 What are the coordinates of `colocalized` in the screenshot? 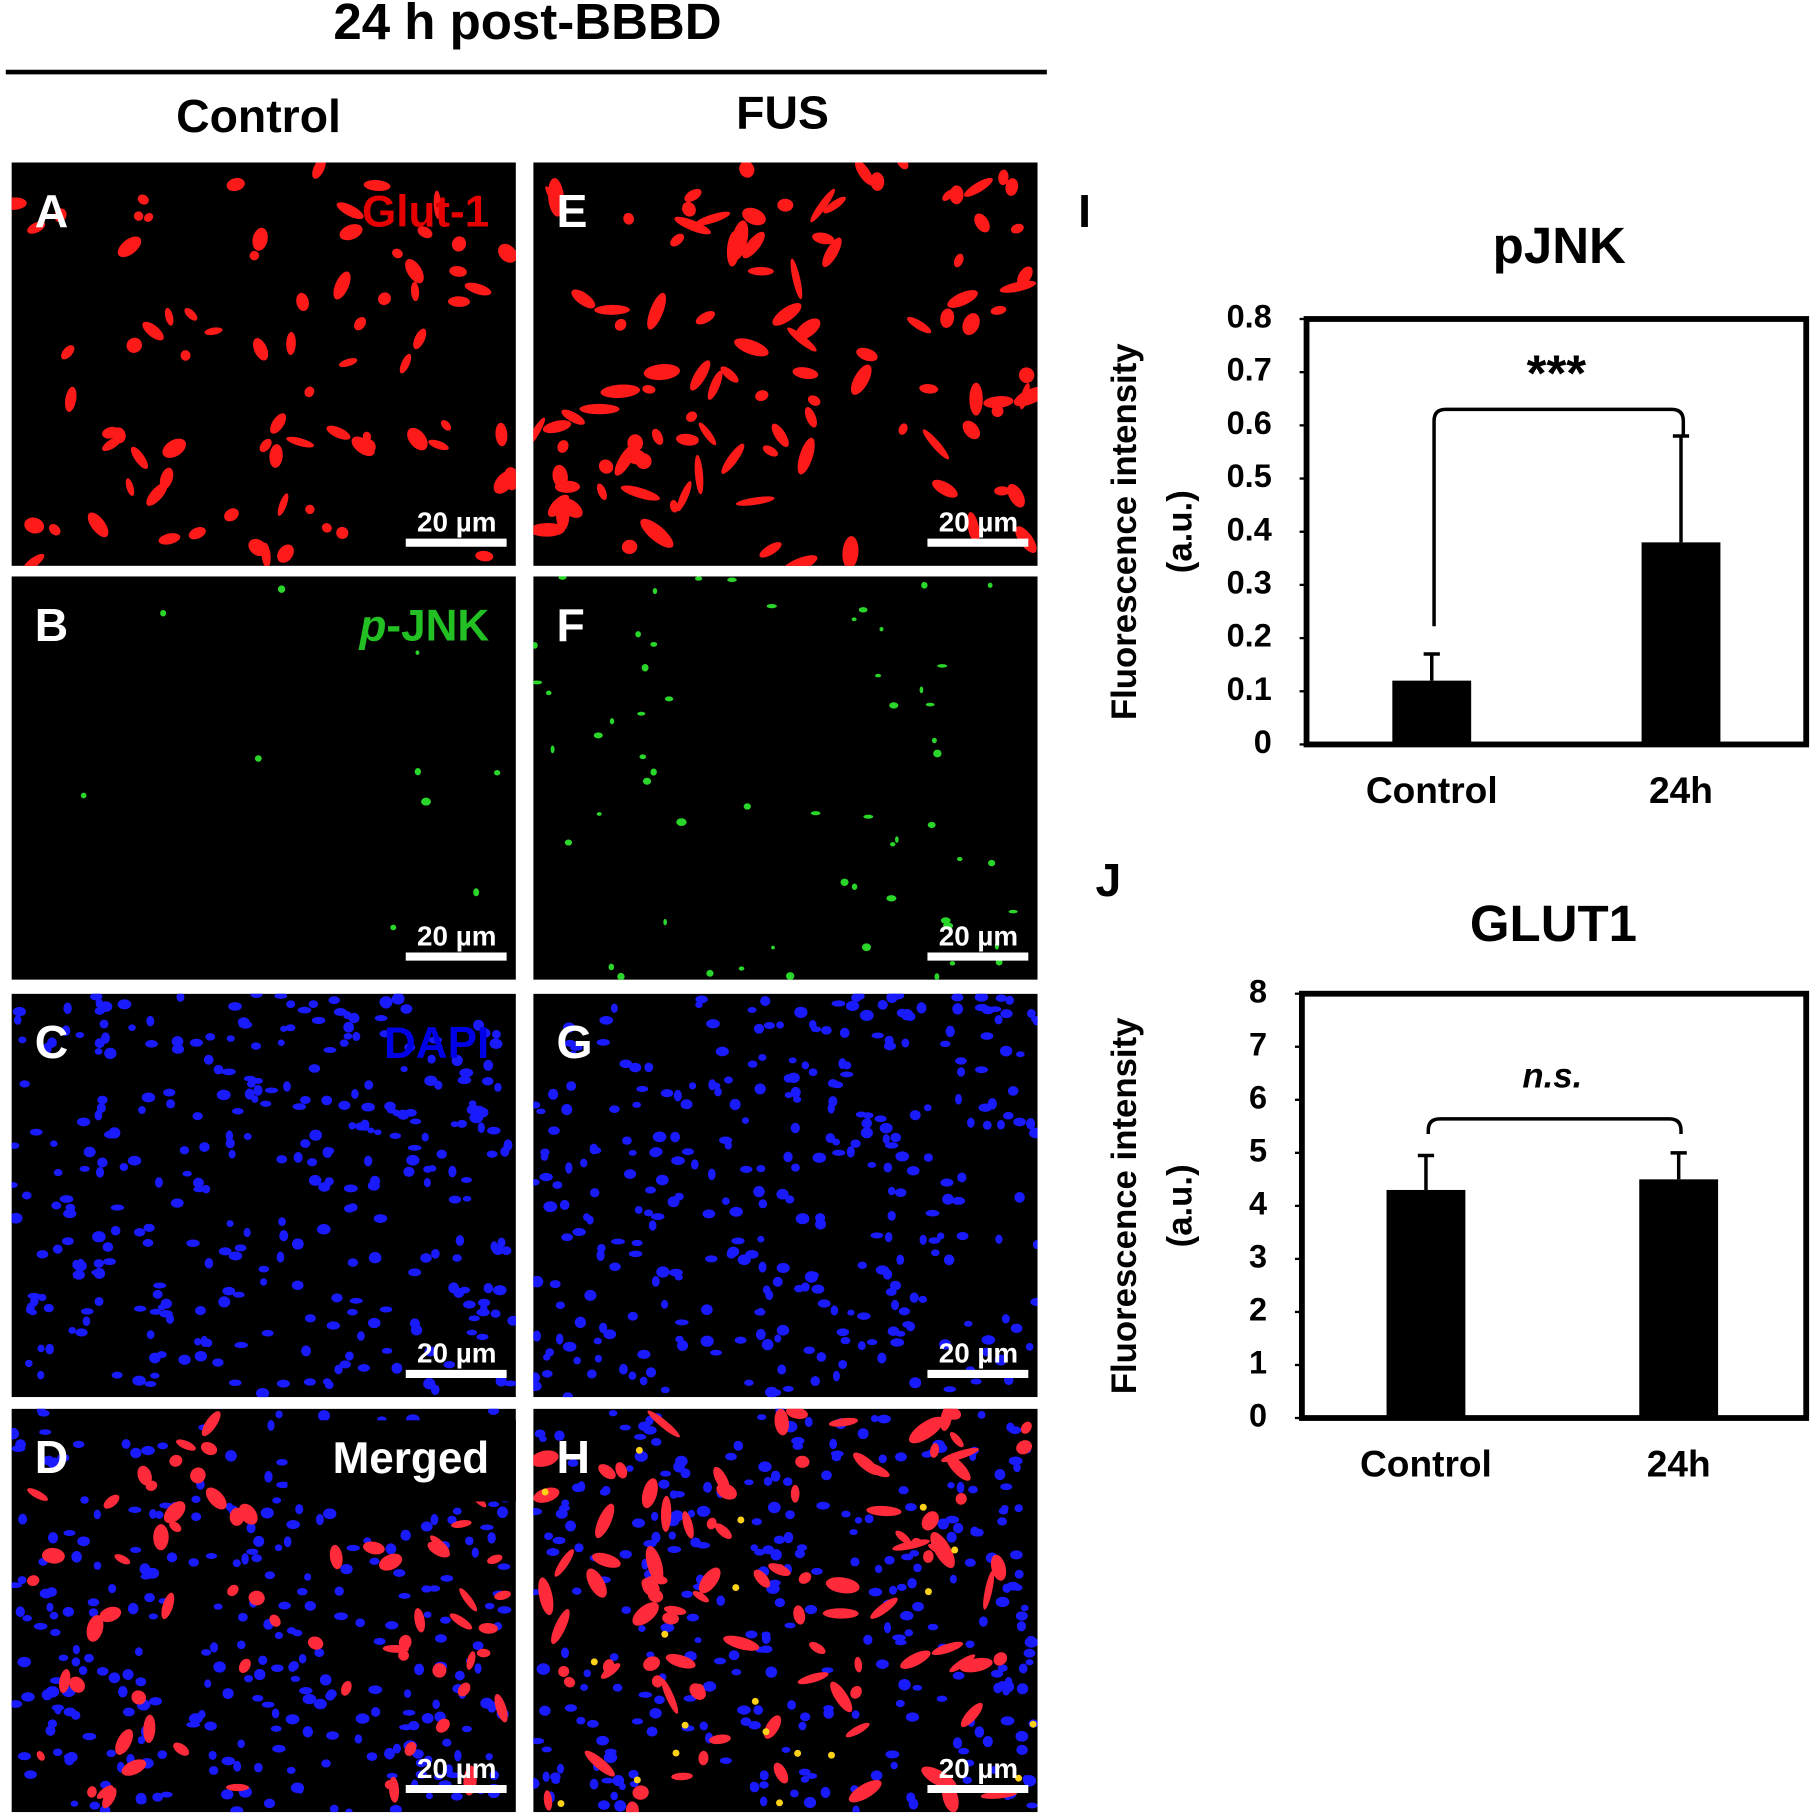 It's located at (639, 1450).